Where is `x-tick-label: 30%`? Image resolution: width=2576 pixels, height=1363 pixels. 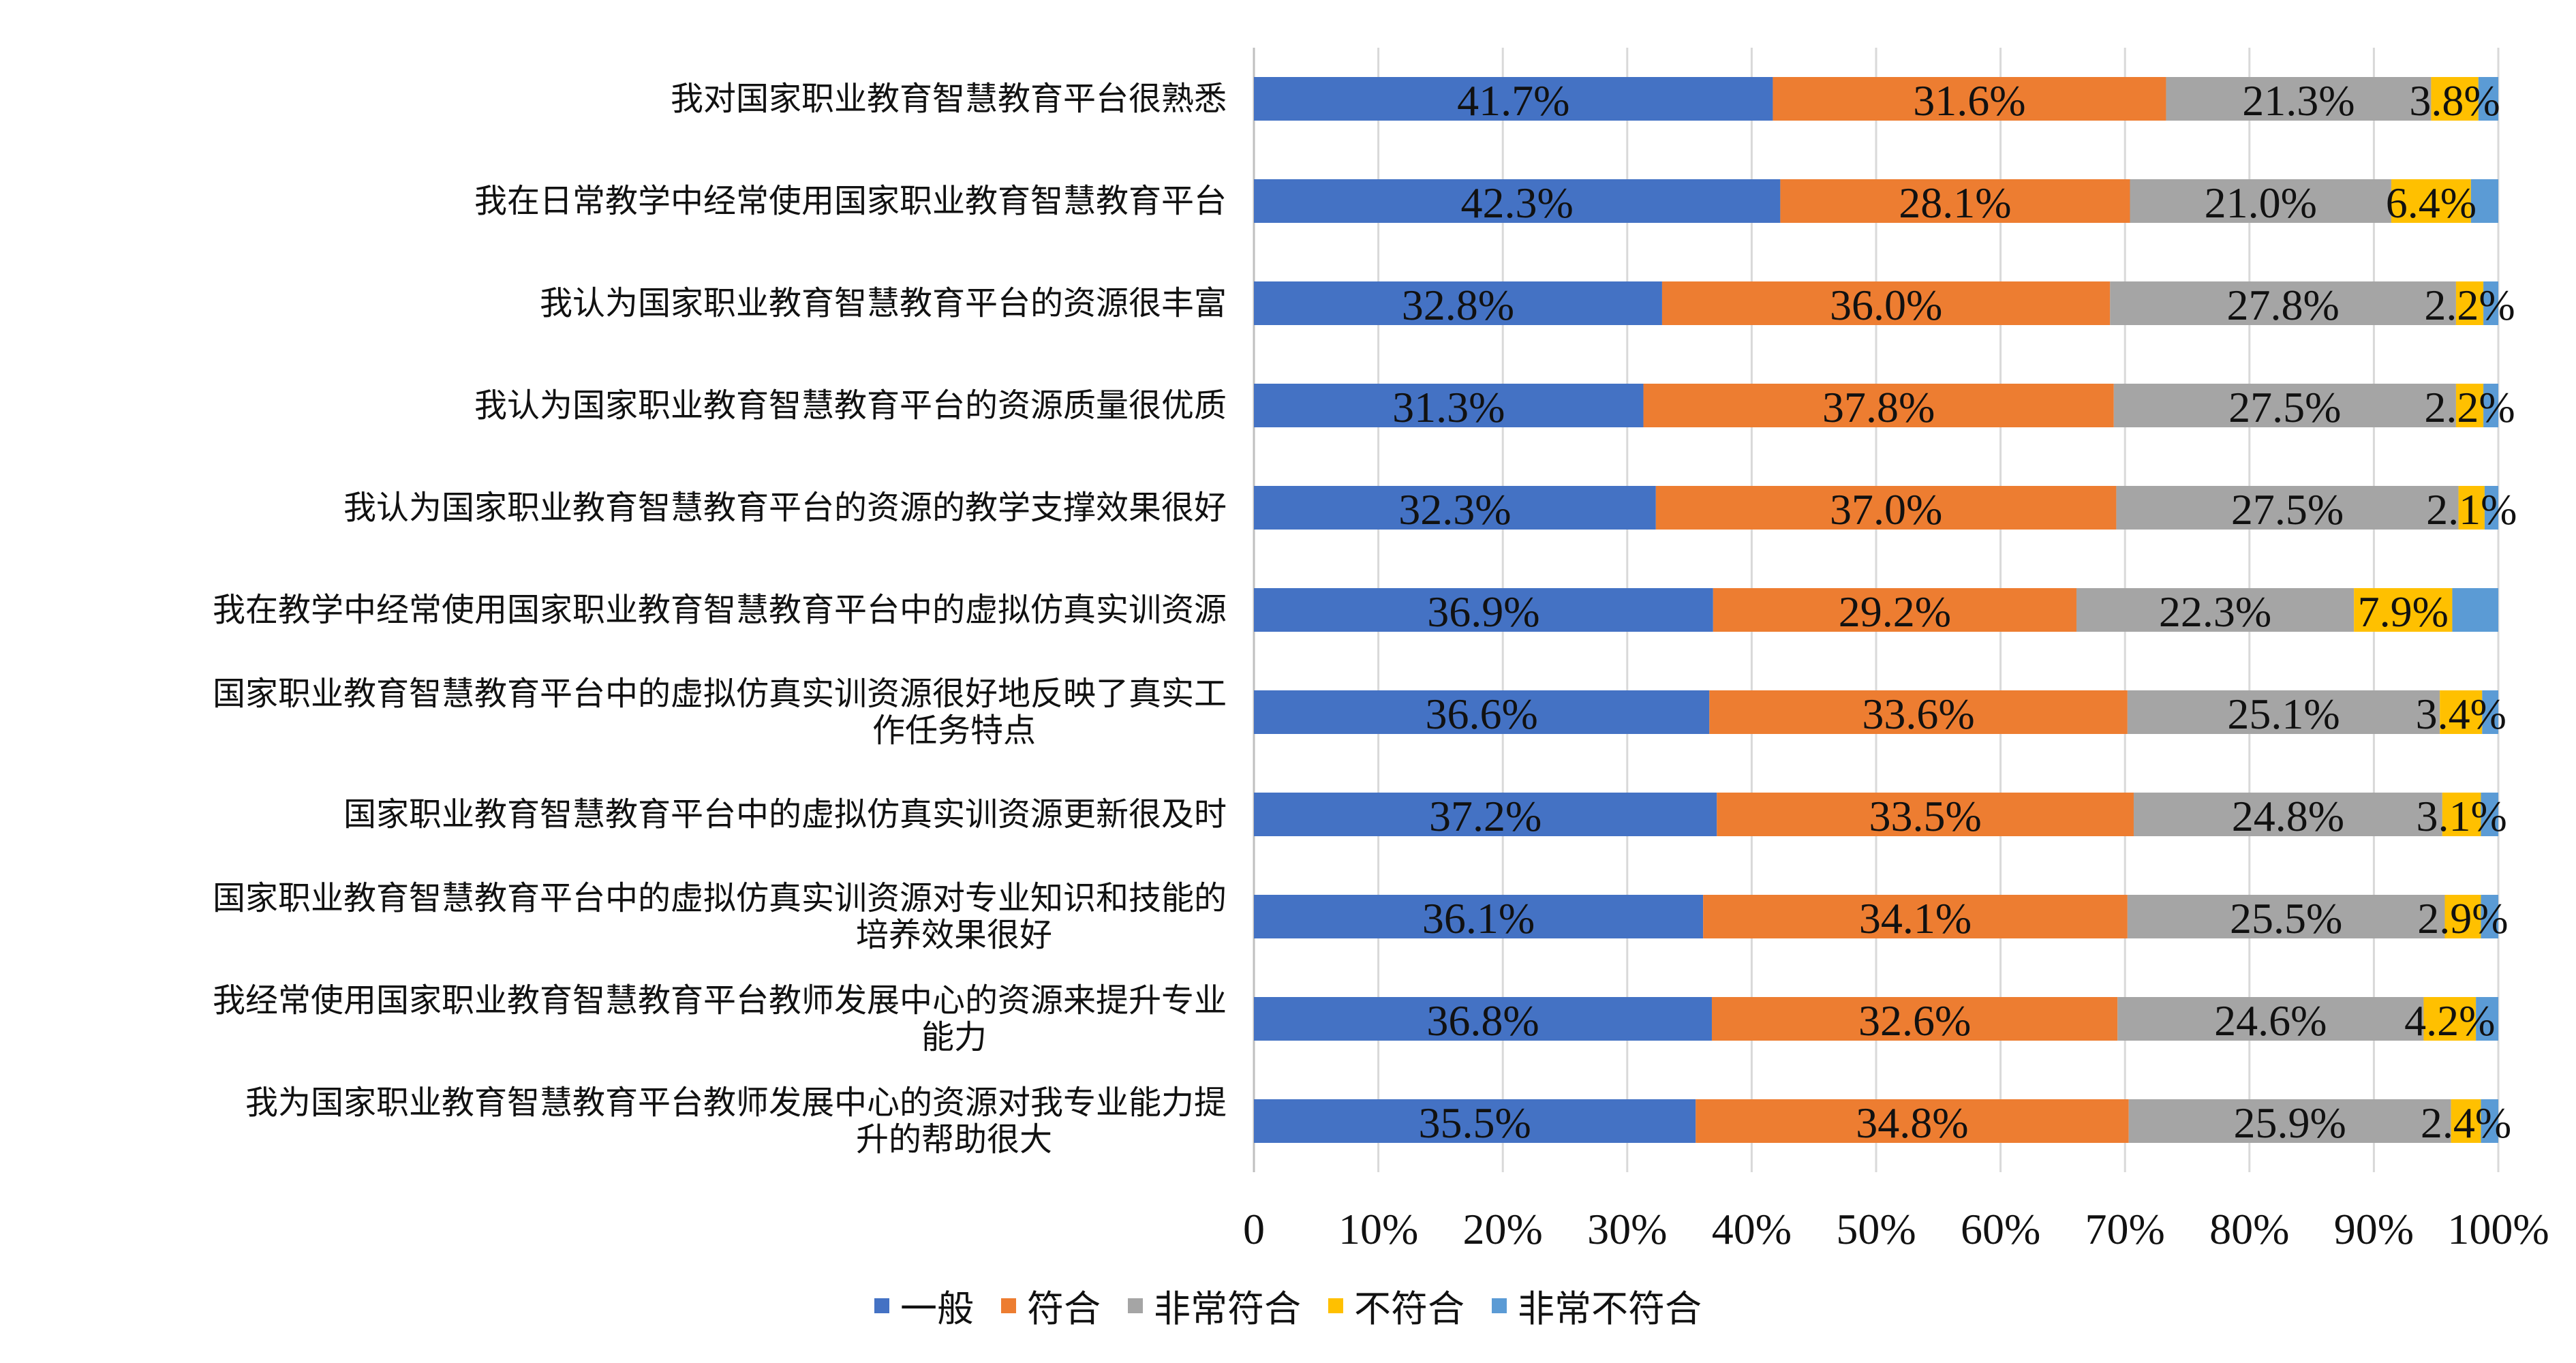
x-tick-label: 30% is located at coordinates (1627, 1229).